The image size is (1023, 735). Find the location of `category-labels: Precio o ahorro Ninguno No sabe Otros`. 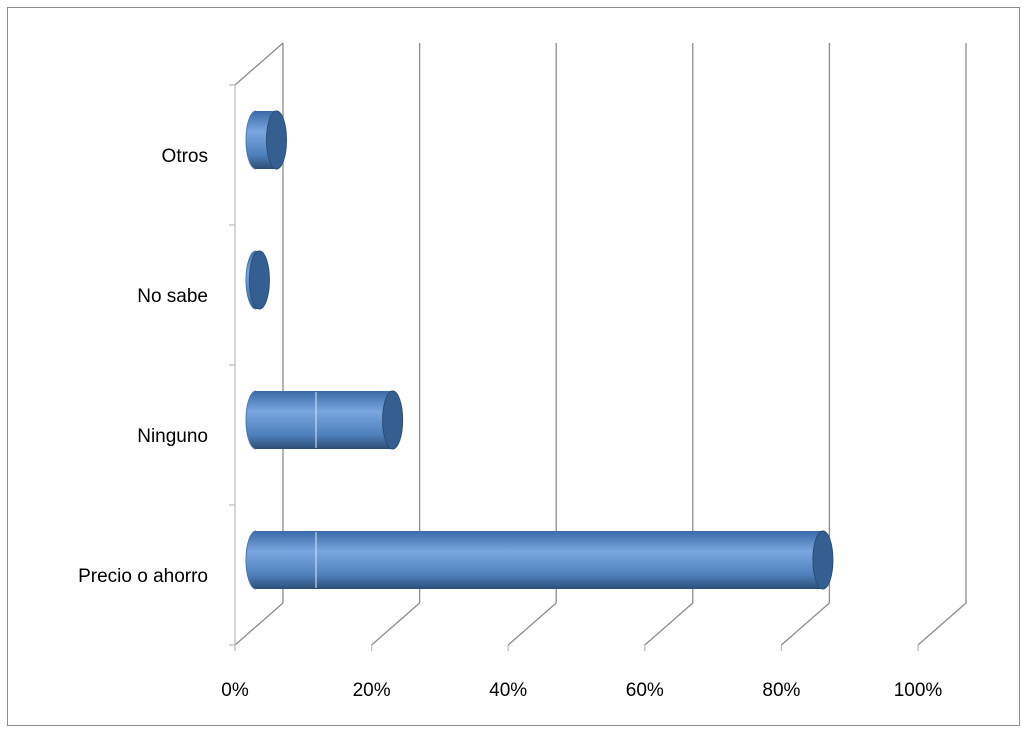

category-labels: Precio o ahorro Ninguno No sabe Otros is located at coordinates (143, 366).